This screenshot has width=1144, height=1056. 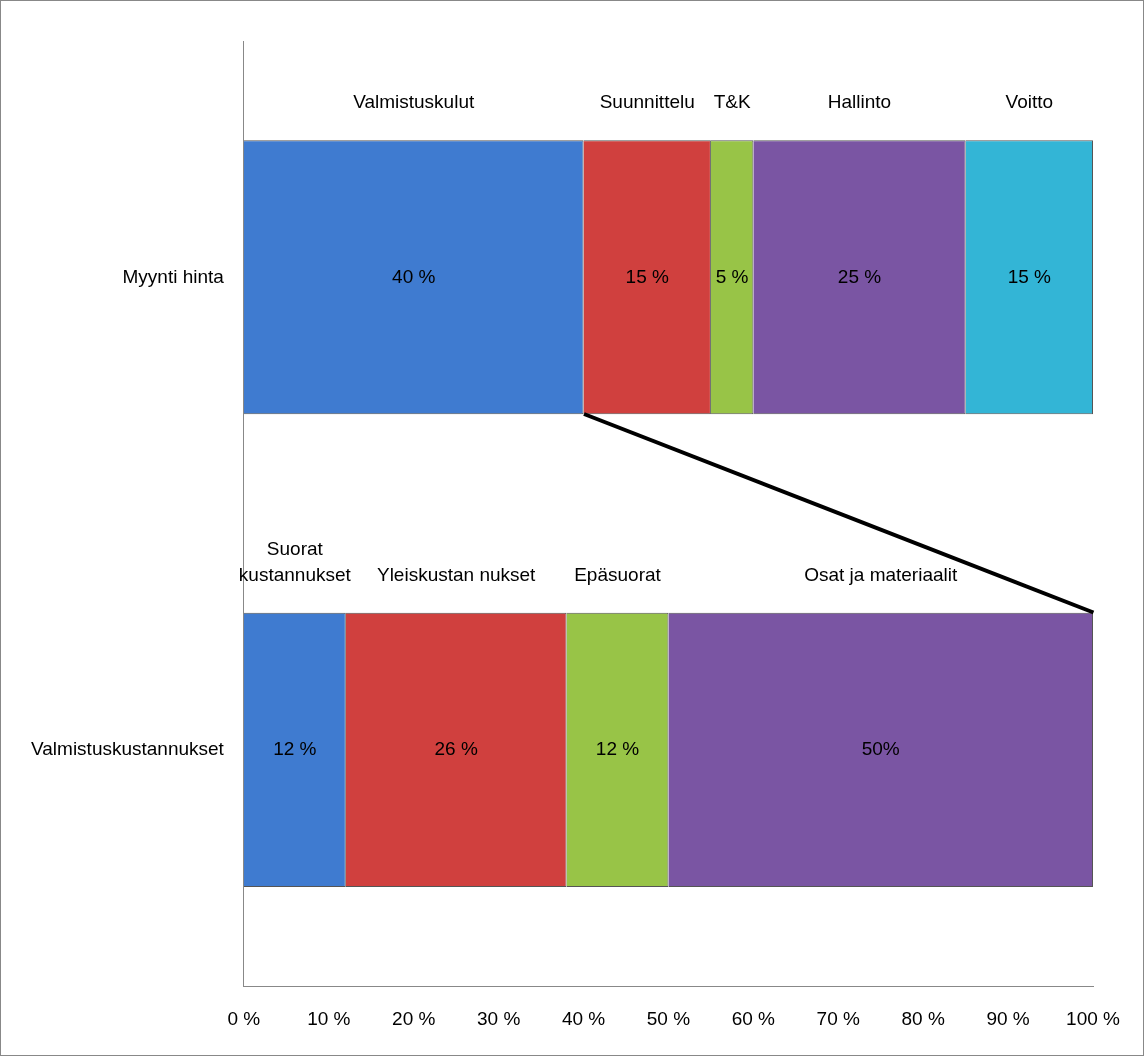 I want to click on x-tick-label: 60 %, so click(x=753, y=1018).